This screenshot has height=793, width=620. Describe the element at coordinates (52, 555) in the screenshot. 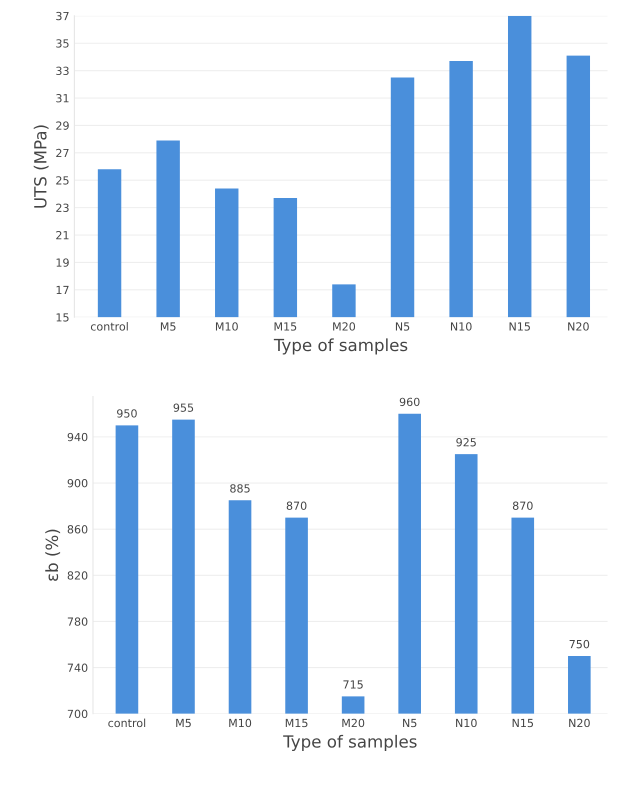

I see `y-axis-title: εb (%)` at that location.